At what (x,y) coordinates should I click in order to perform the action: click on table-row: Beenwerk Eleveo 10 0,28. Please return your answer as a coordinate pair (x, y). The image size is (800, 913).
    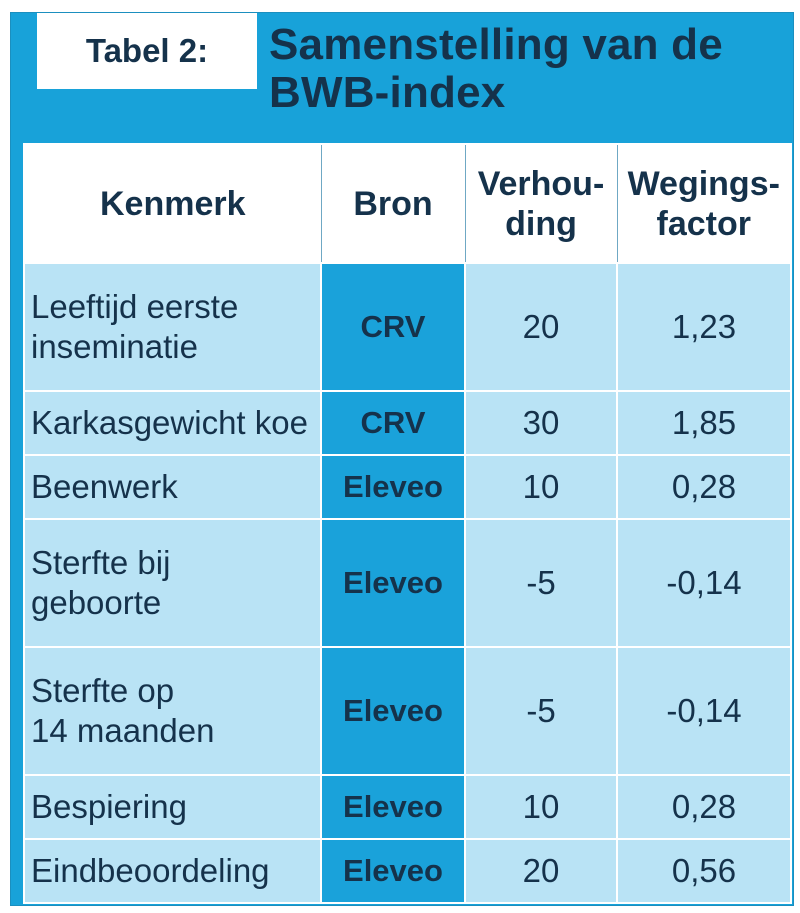
    Looking at the image, I should click on (407, 487).